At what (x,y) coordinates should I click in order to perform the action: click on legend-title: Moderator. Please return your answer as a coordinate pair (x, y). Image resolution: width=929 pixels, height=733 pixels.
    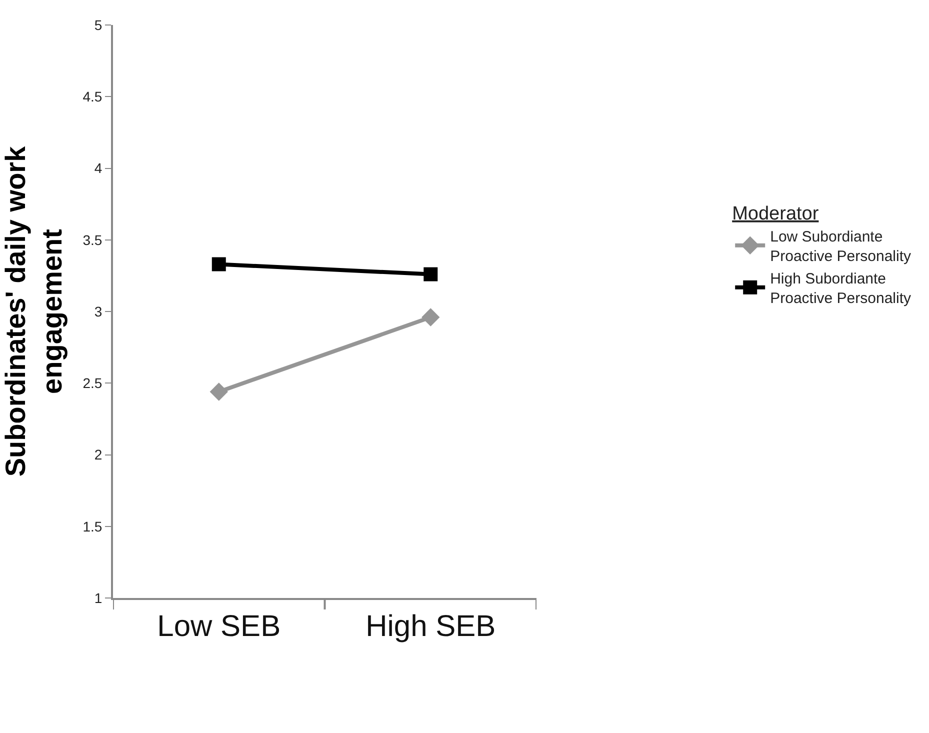
    Looking at the image, I should click on (776, 213).